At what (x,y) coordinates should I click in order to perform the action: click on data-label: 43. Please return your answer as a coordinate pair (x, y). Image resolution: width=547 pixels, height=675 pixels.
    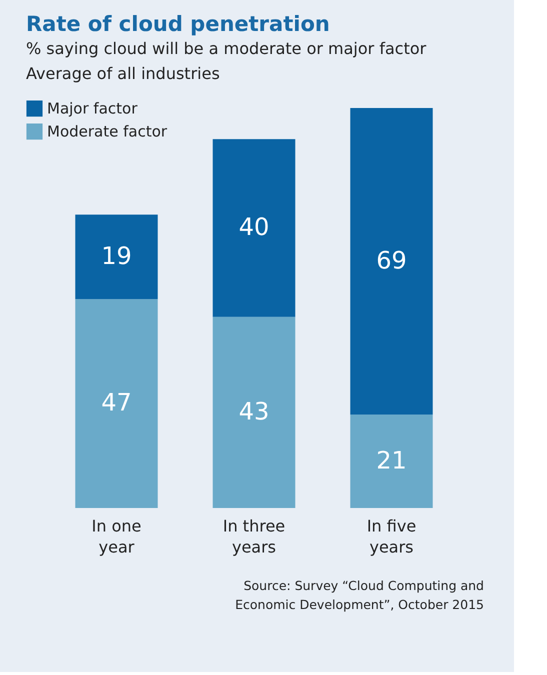
    Looking at the image, I should click on (254, 411).